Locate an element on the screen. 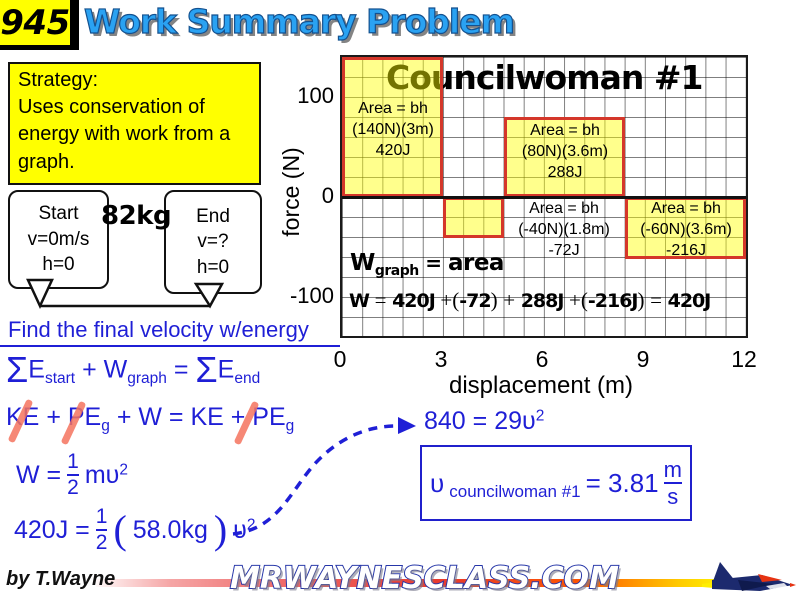 This screenshot has height=602, width=800. jet-icon is located at coordinates (749, 576).